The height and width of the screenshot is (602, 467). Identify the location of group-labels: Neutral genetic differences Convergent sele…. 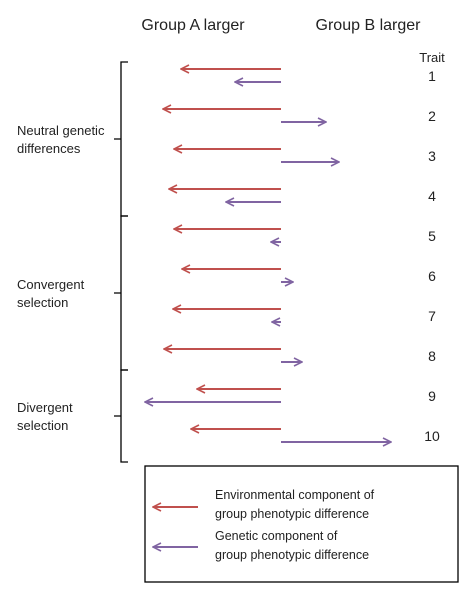
(61, 278).